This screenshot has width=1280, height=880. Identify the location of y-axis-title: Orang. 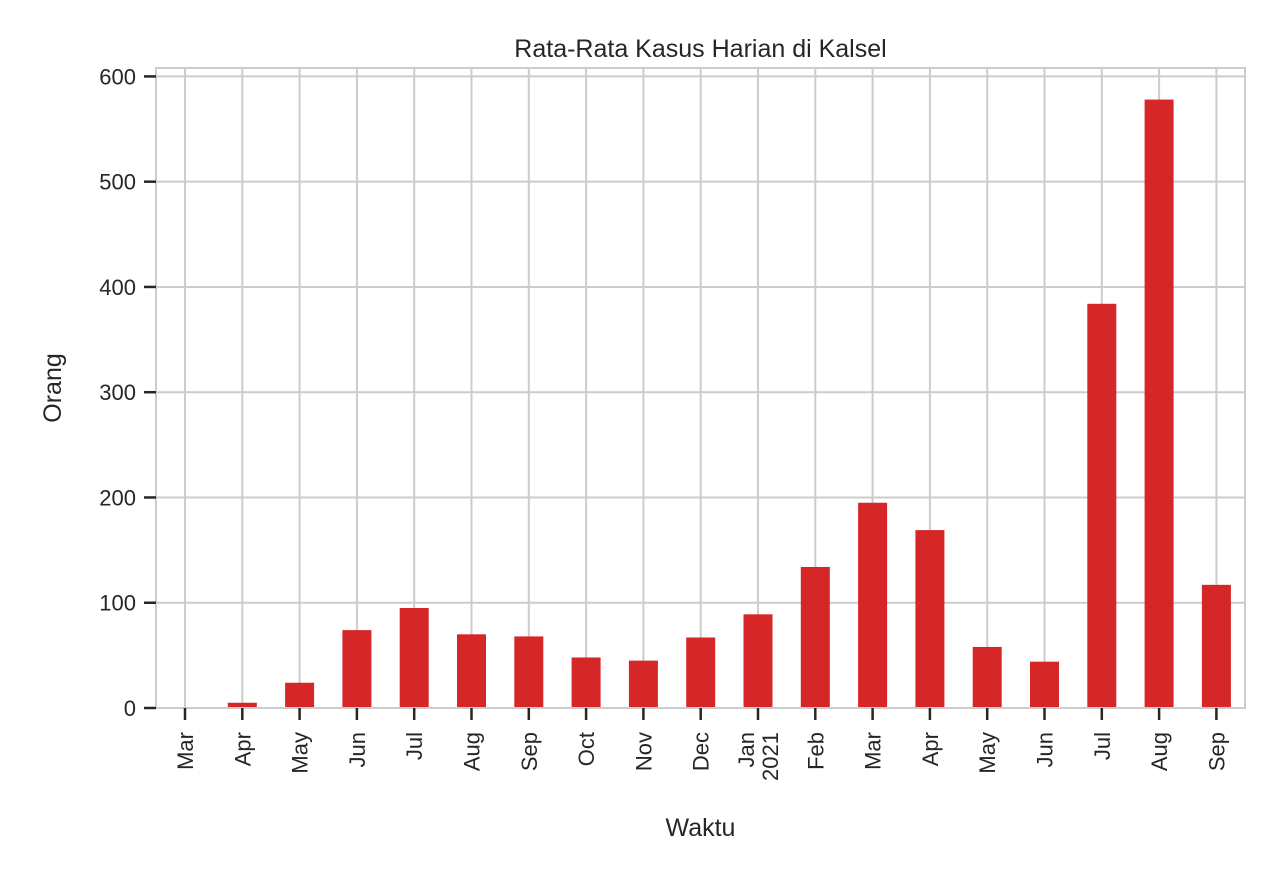
(53, 387).